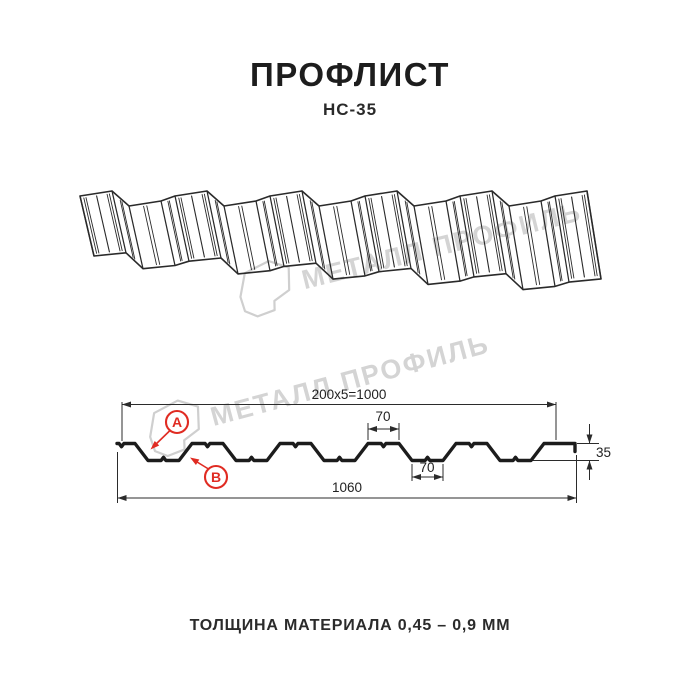  What do you see at coordinates (382, 416) in the screenshot?
I see `dim-top-flange: 70` at bounding box center [382, 416].